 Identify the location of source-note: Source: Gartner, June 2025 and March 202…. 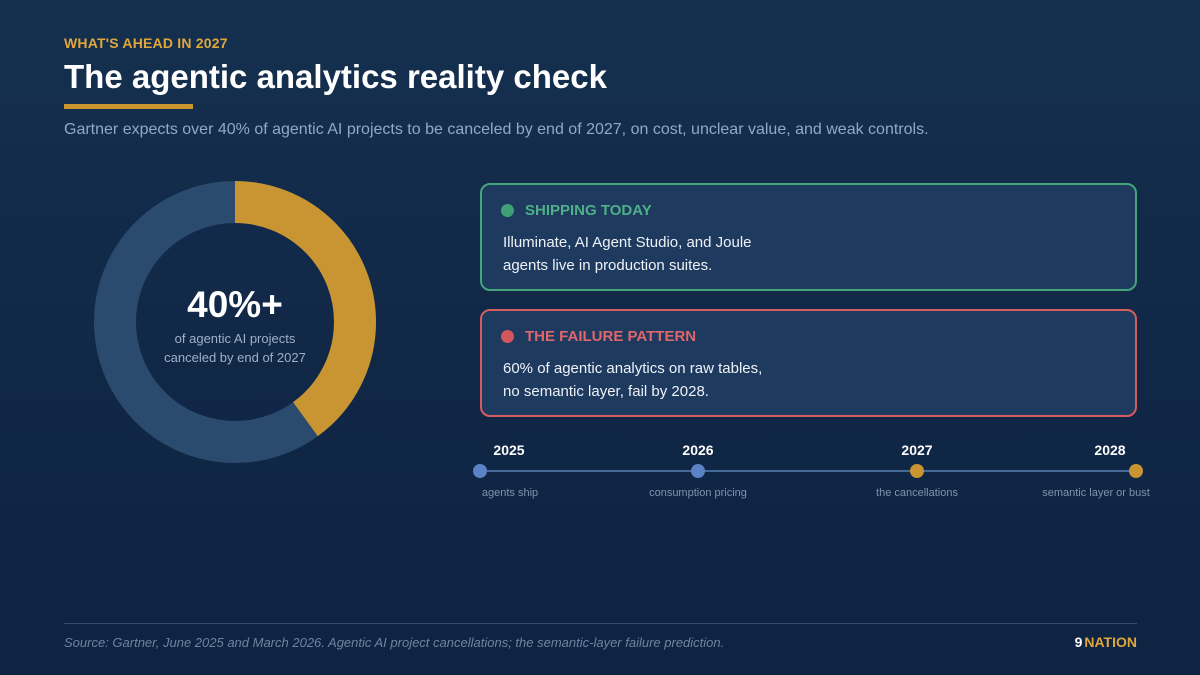
(394, 642).